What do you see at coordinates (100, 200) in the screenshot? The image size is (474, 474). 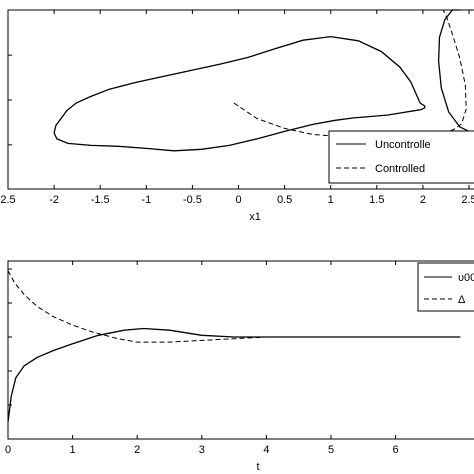 I see `x-tick-label: -1.5` at bounding box center [100, 200].